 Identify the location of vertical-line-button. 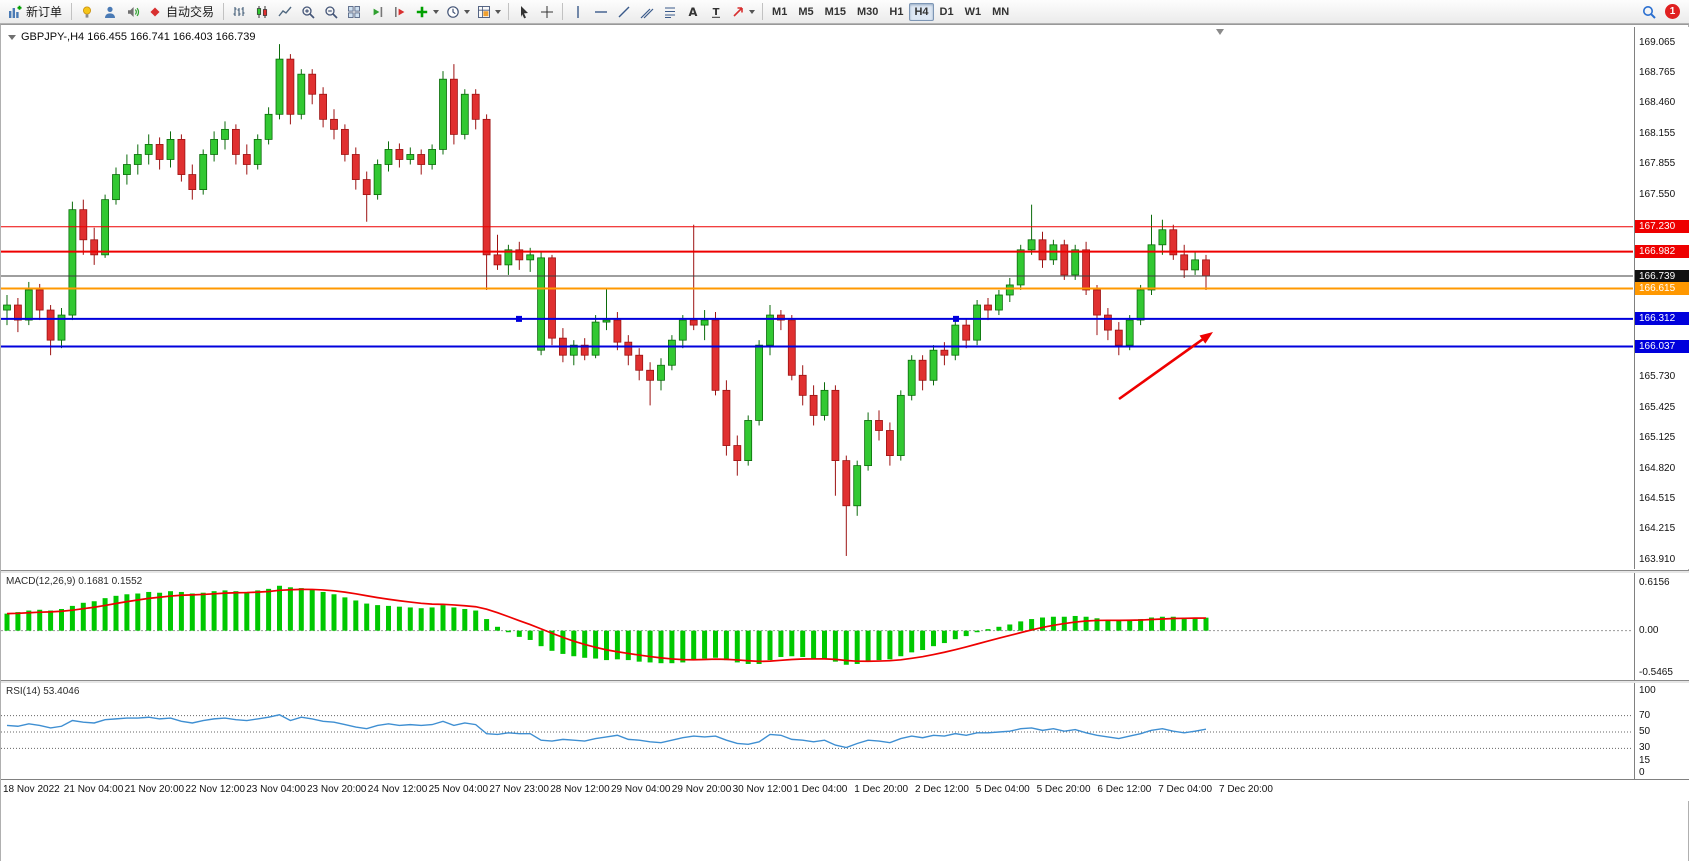
(578, 12).